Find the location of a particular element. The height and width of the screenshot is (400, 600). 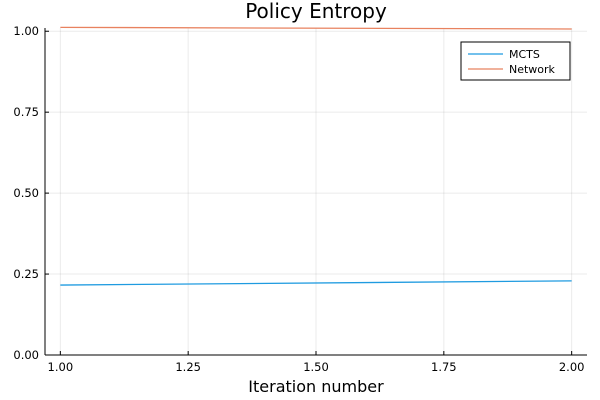

legend: MCTS Network is located at coordinates (515, 61).